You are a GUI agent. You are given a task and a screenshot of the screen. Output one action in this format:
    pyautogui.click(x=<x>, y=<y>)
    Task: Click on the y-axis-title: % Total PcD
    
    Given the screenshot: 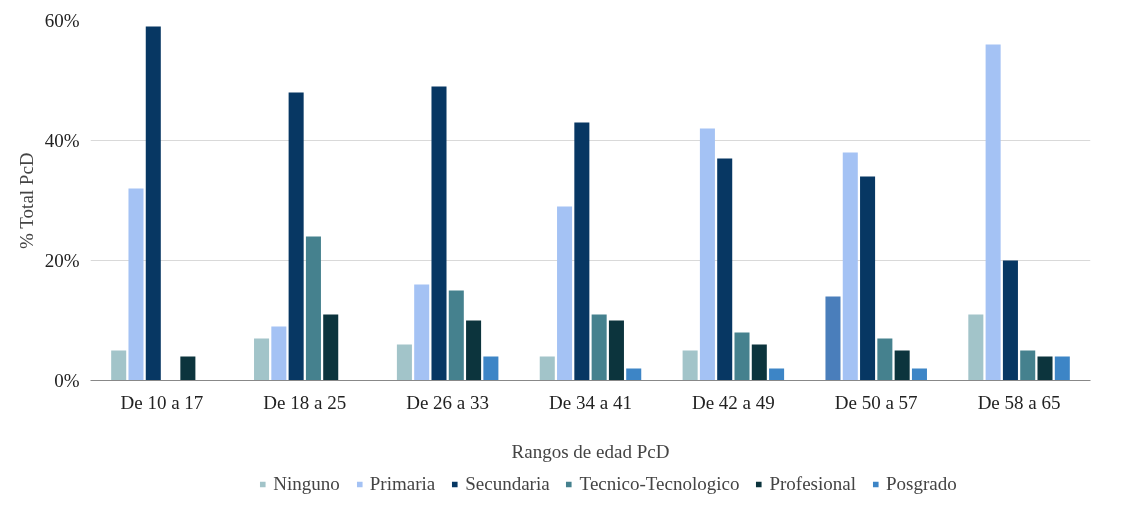 What is the action you would take?
    pyautogui.click(x=26, y=200)
    